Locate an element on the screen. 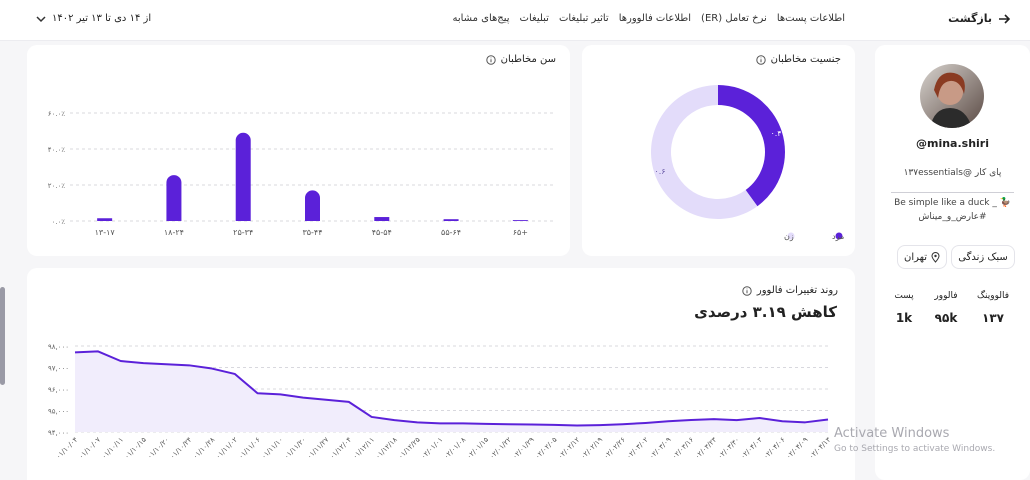 The height and width of the screenshot is (480, 1030). card-title: روند تغییرات فالوور is located at coordinates (790, 290).